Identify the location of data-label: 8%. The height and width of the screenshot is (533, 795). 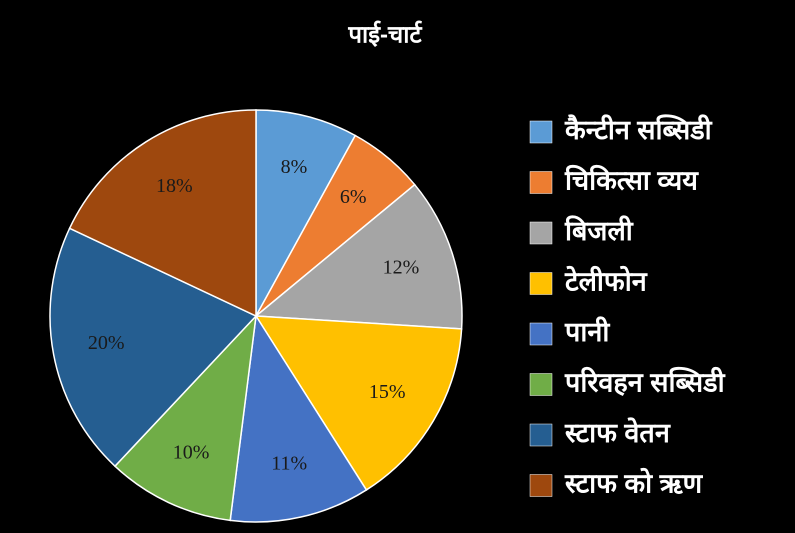
(294, 167).